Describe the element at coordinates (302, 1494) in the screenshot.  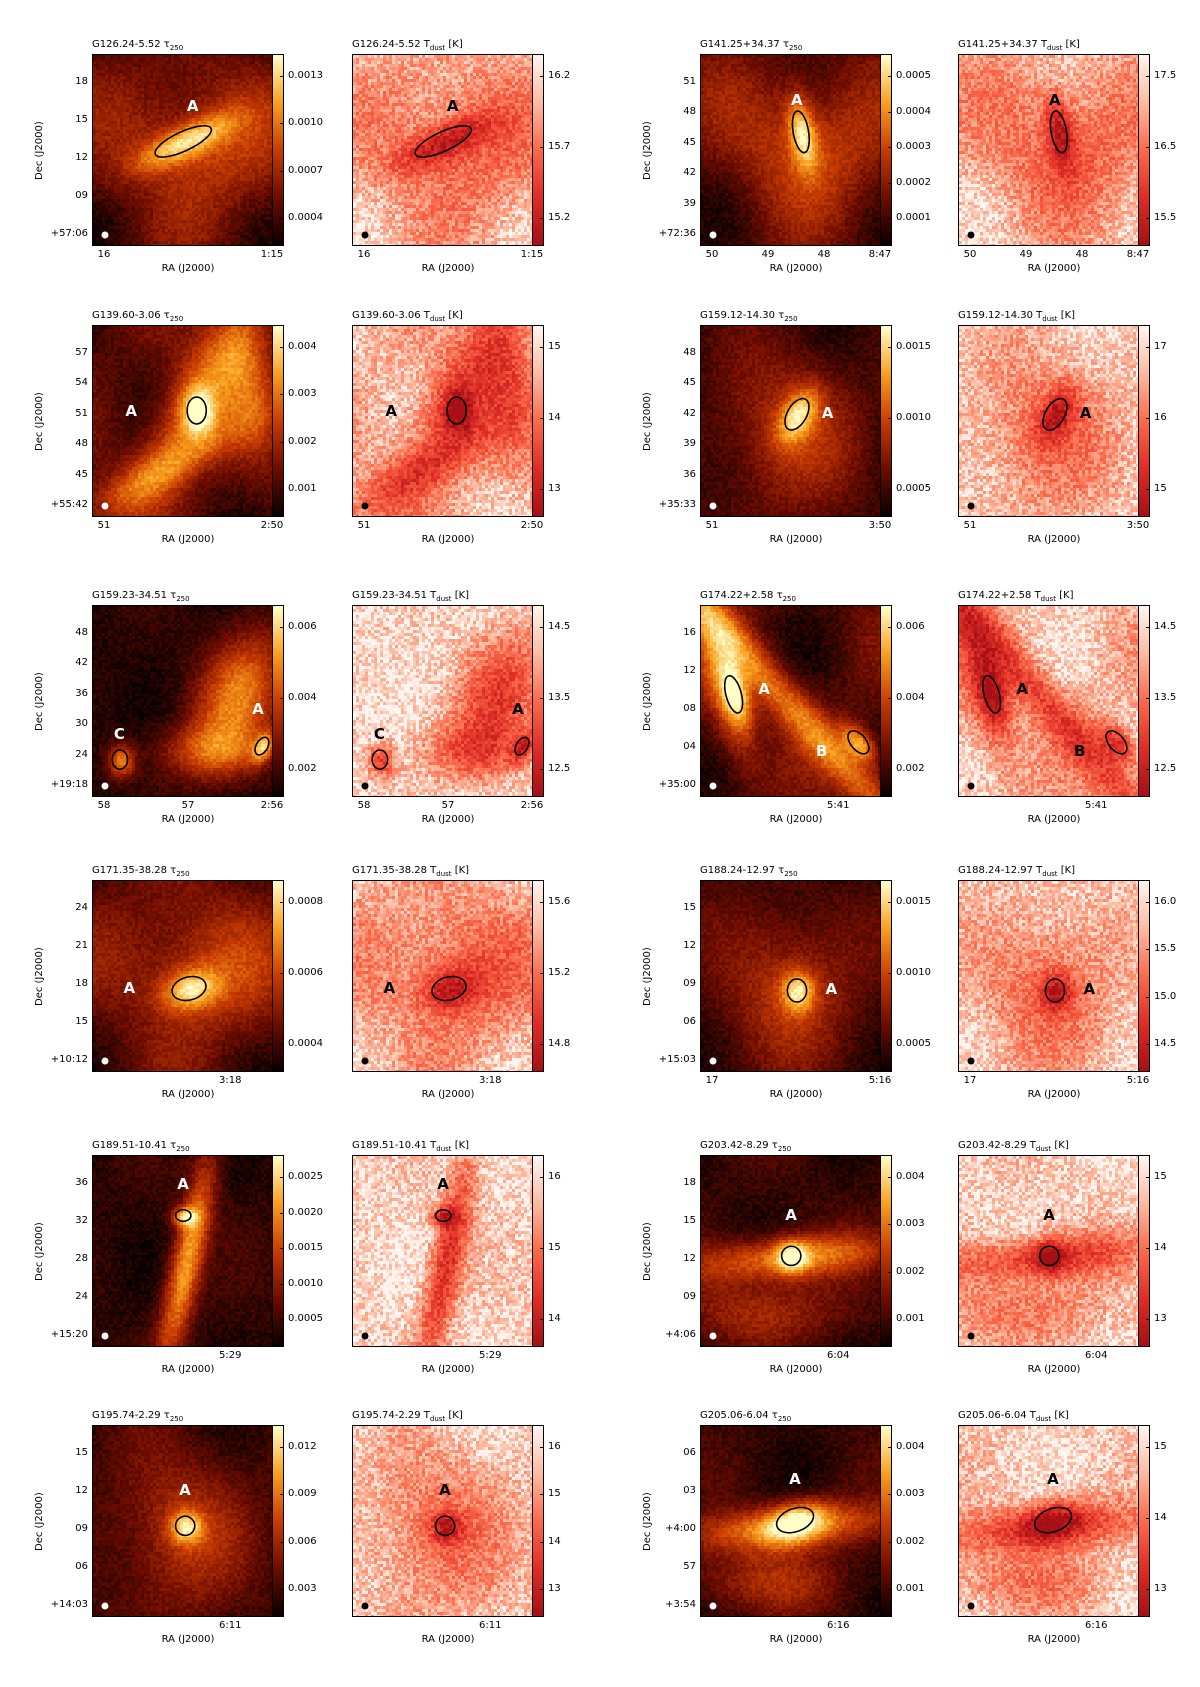
I see `colorbar-tick-label: 0.009` at that location.